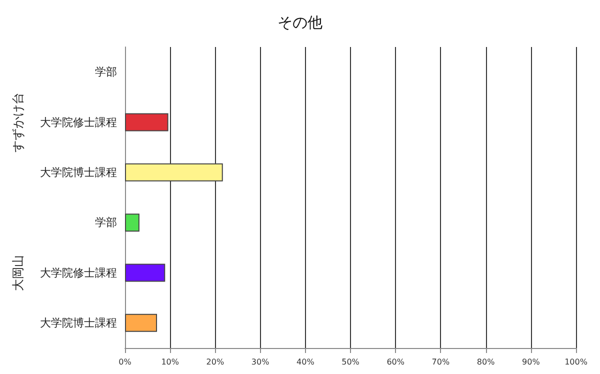  I want to click on text: すずかけ台, so click(18, 122).